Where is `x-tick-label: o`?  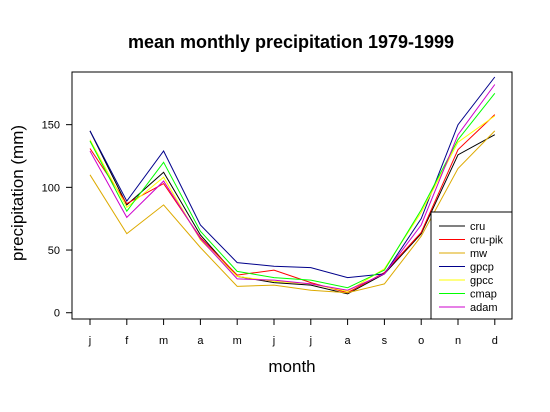
x-tick-label: o is located at coordinates (421, 341).